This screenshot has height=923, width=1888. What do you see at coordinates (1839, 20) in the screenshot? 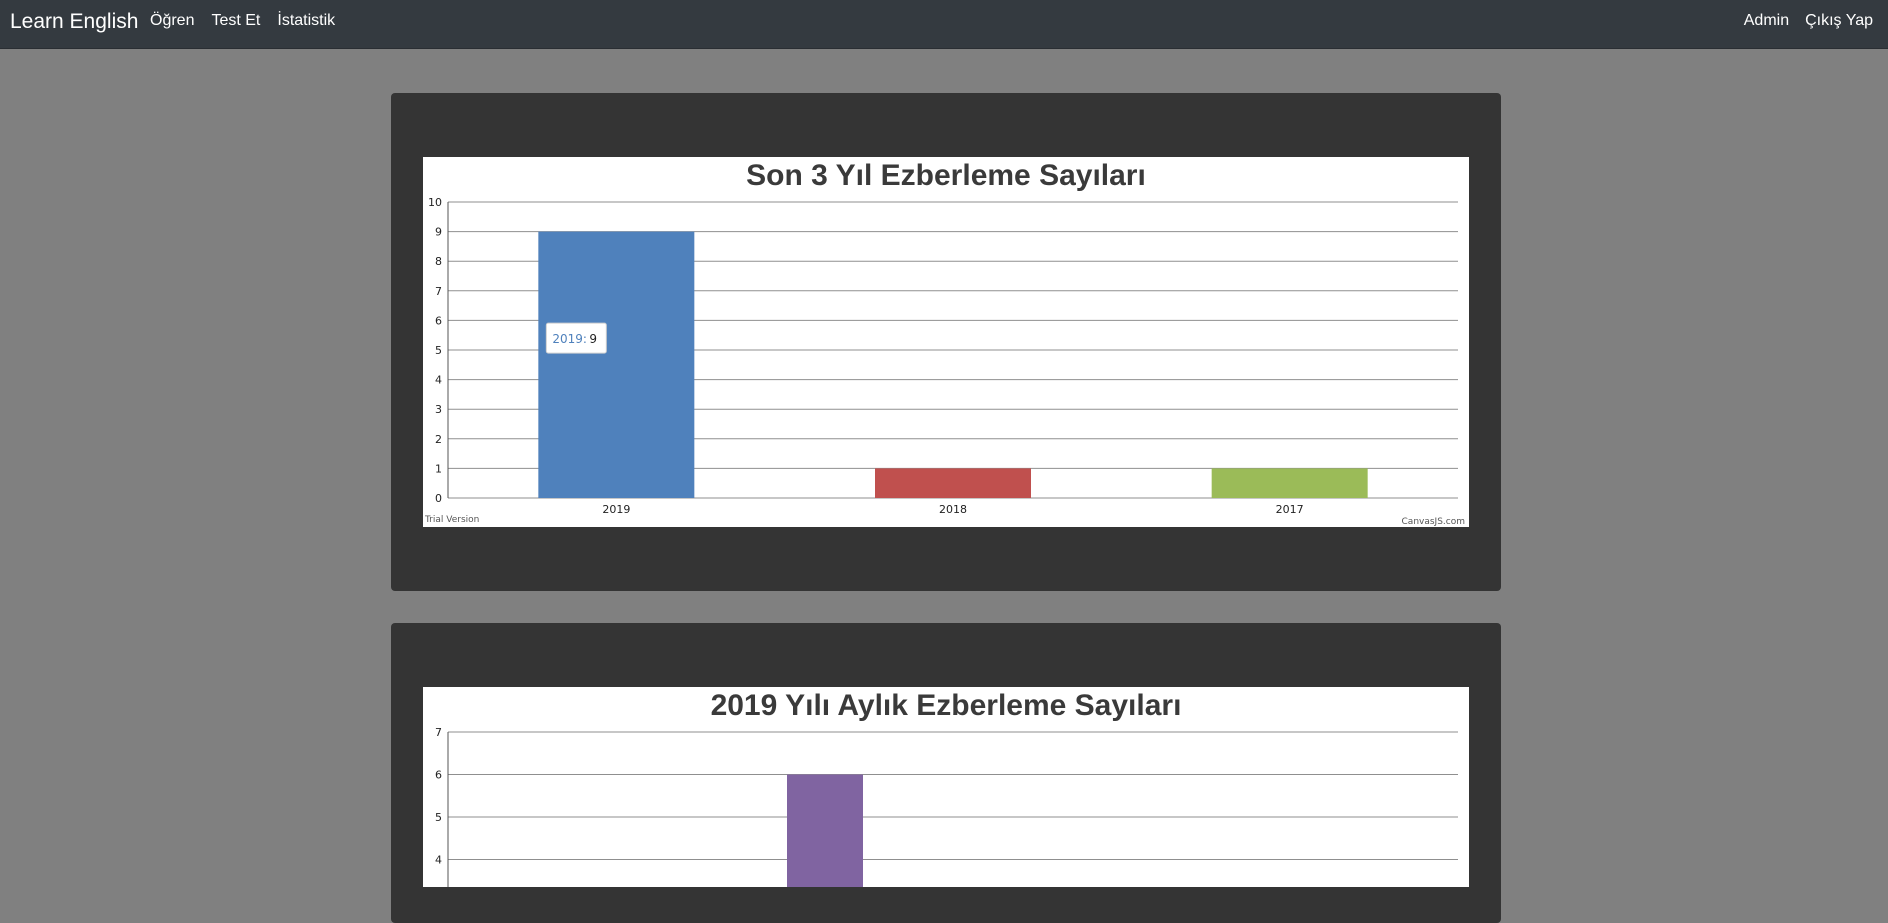
I see `logout-link: Çıkış Yap` at bounding box center [1839, 20].